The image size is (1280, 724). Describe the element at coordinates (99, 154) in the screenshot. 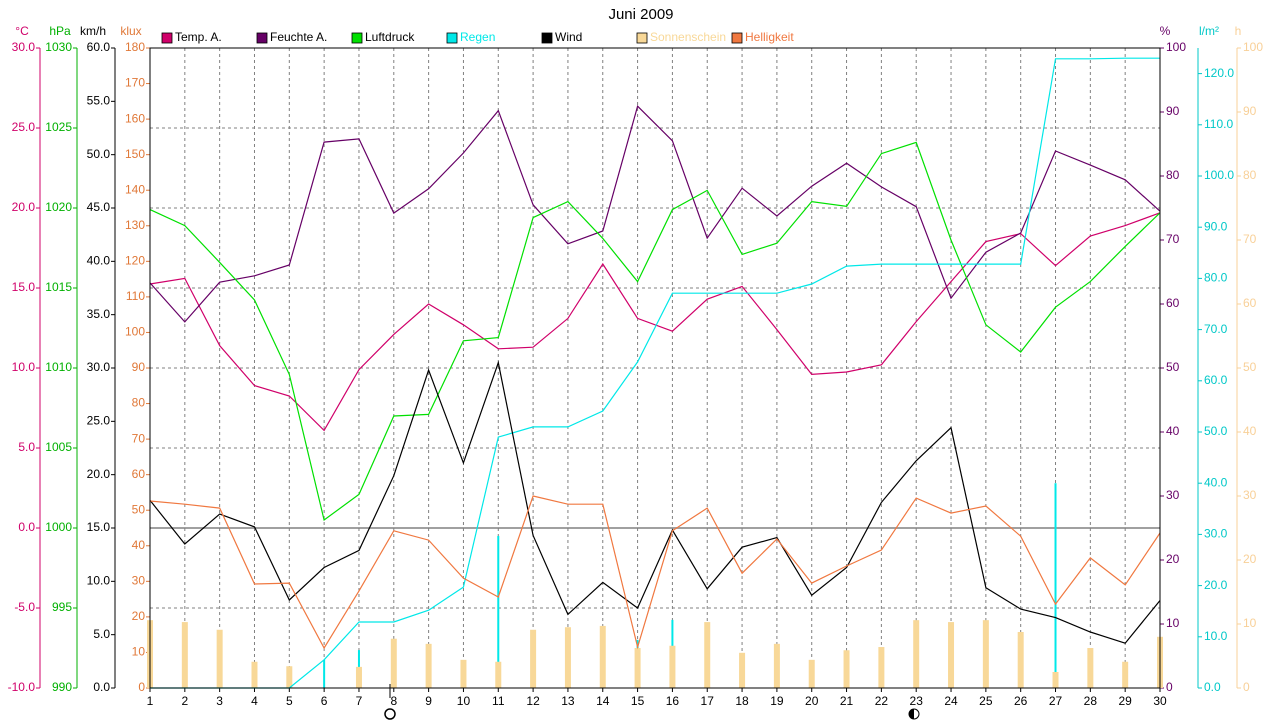

I see `y-tick-label: 50.0` at that location.